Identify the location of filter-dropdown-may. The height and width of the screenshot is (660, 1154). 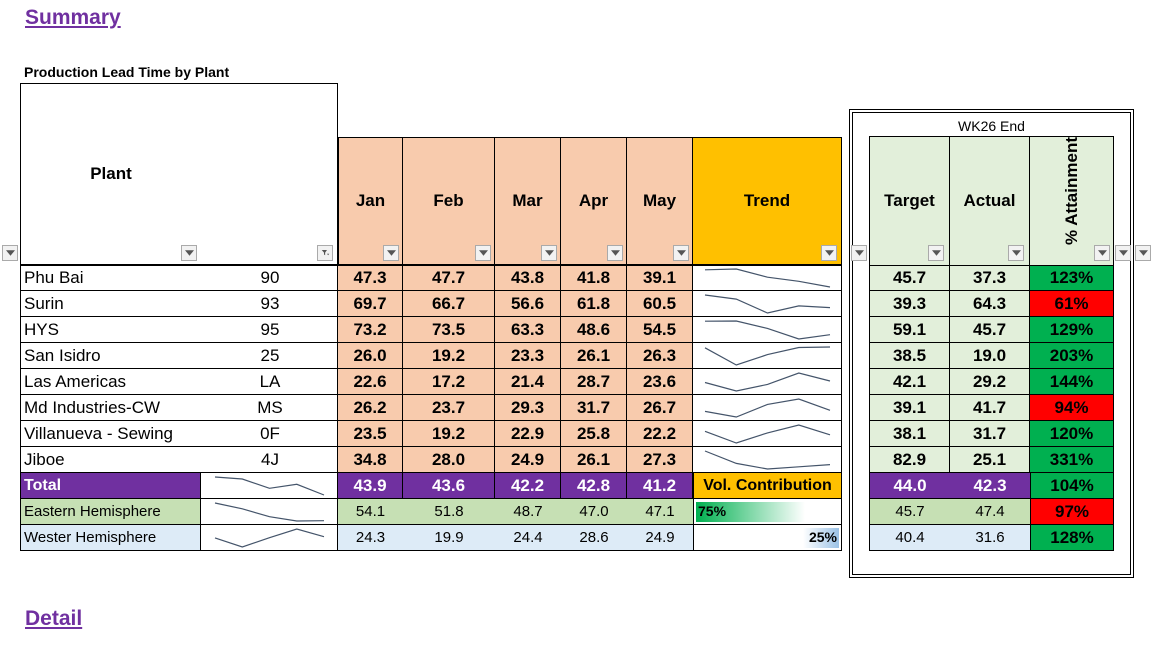
(681, 253).